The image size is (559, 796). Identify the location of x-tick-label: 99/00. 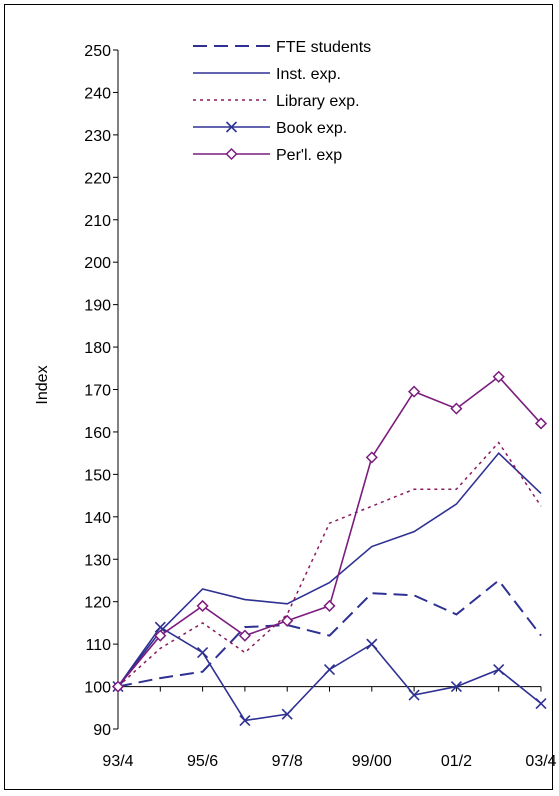
(372, 761).